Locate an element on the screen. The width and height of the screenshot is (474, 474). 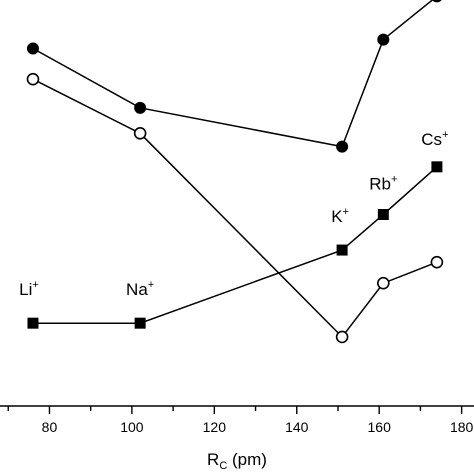
x-axis-title-main: R is located at coordinates (213, 459).